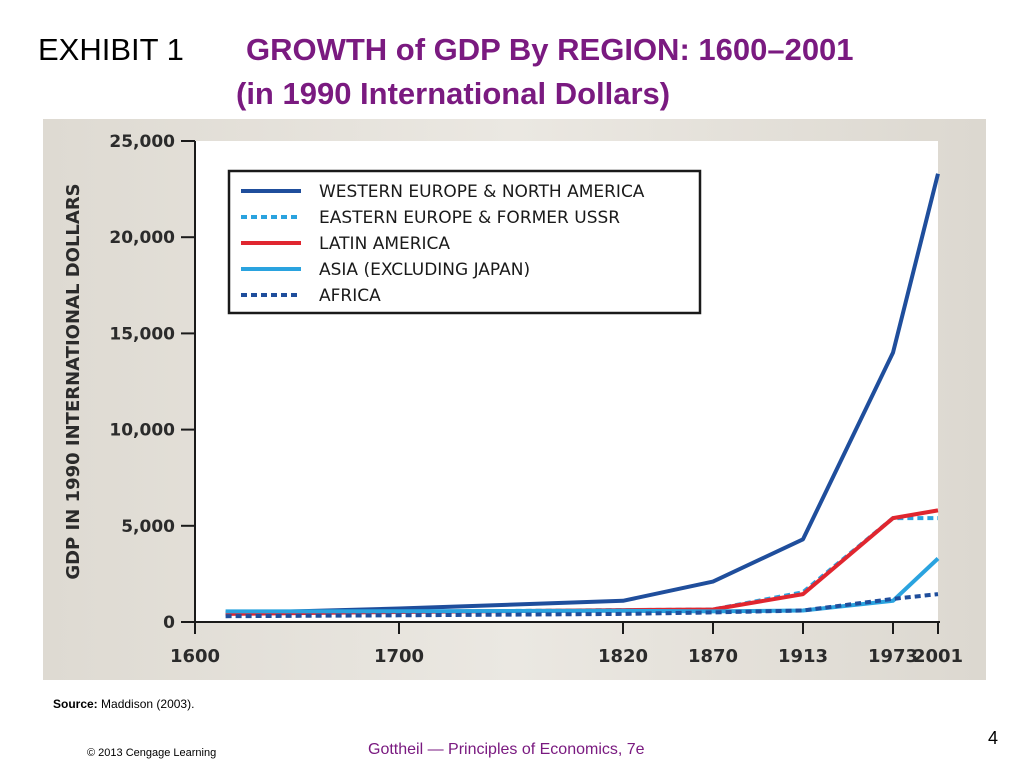 The image size is (1024, 768). Describe the element at coordinates (111, 49) in the screenshot. I see `exhibit-label: EXHIBIT 1` at that location.